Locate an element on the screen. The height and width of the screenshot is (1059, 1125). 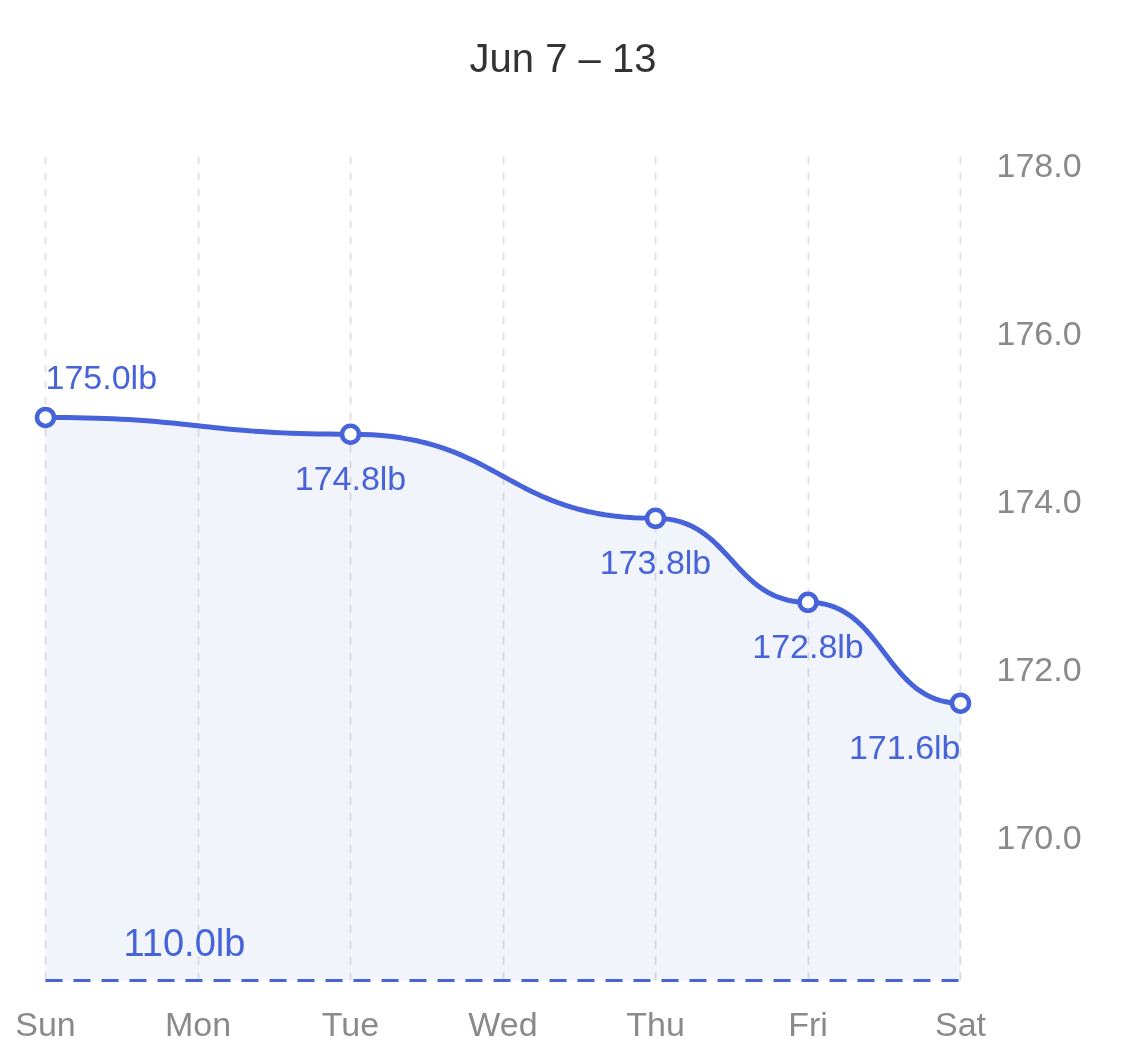
x-tick-label: Tue is located at coordinates (350, 1023).